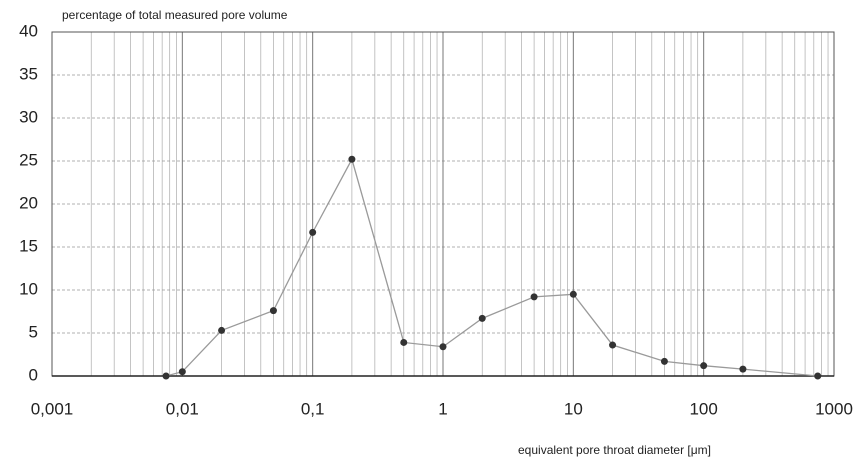  I want to click on y-tick-label: 25, so click(28, 159).